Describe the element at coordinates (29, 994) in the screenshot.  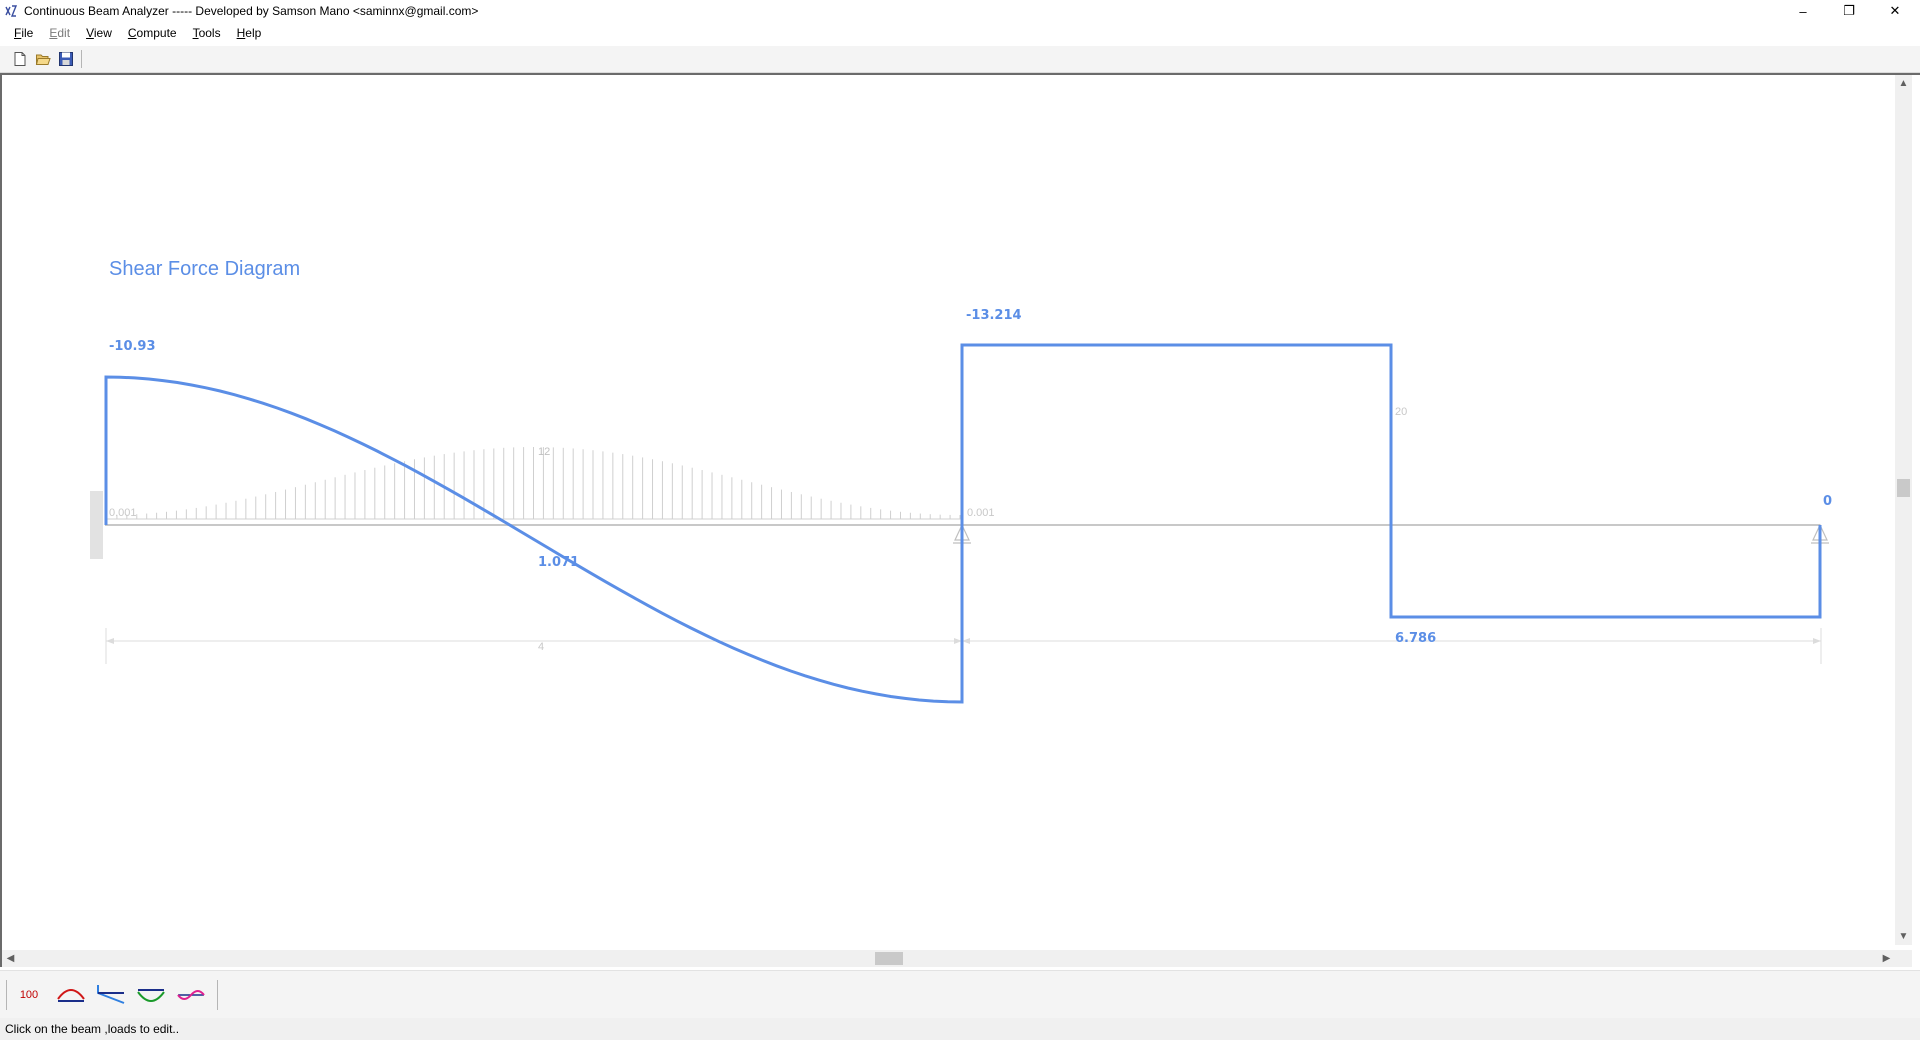
I see `scale-button: 100` at that location.